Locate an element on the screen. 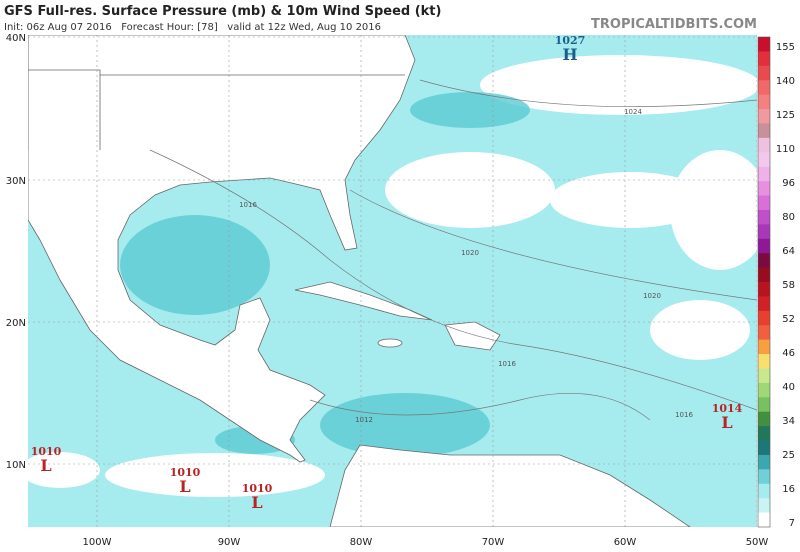 The height and width of the screenshot is (552, 800). pressure-value: 1027 is located at coordinates (570, 40).